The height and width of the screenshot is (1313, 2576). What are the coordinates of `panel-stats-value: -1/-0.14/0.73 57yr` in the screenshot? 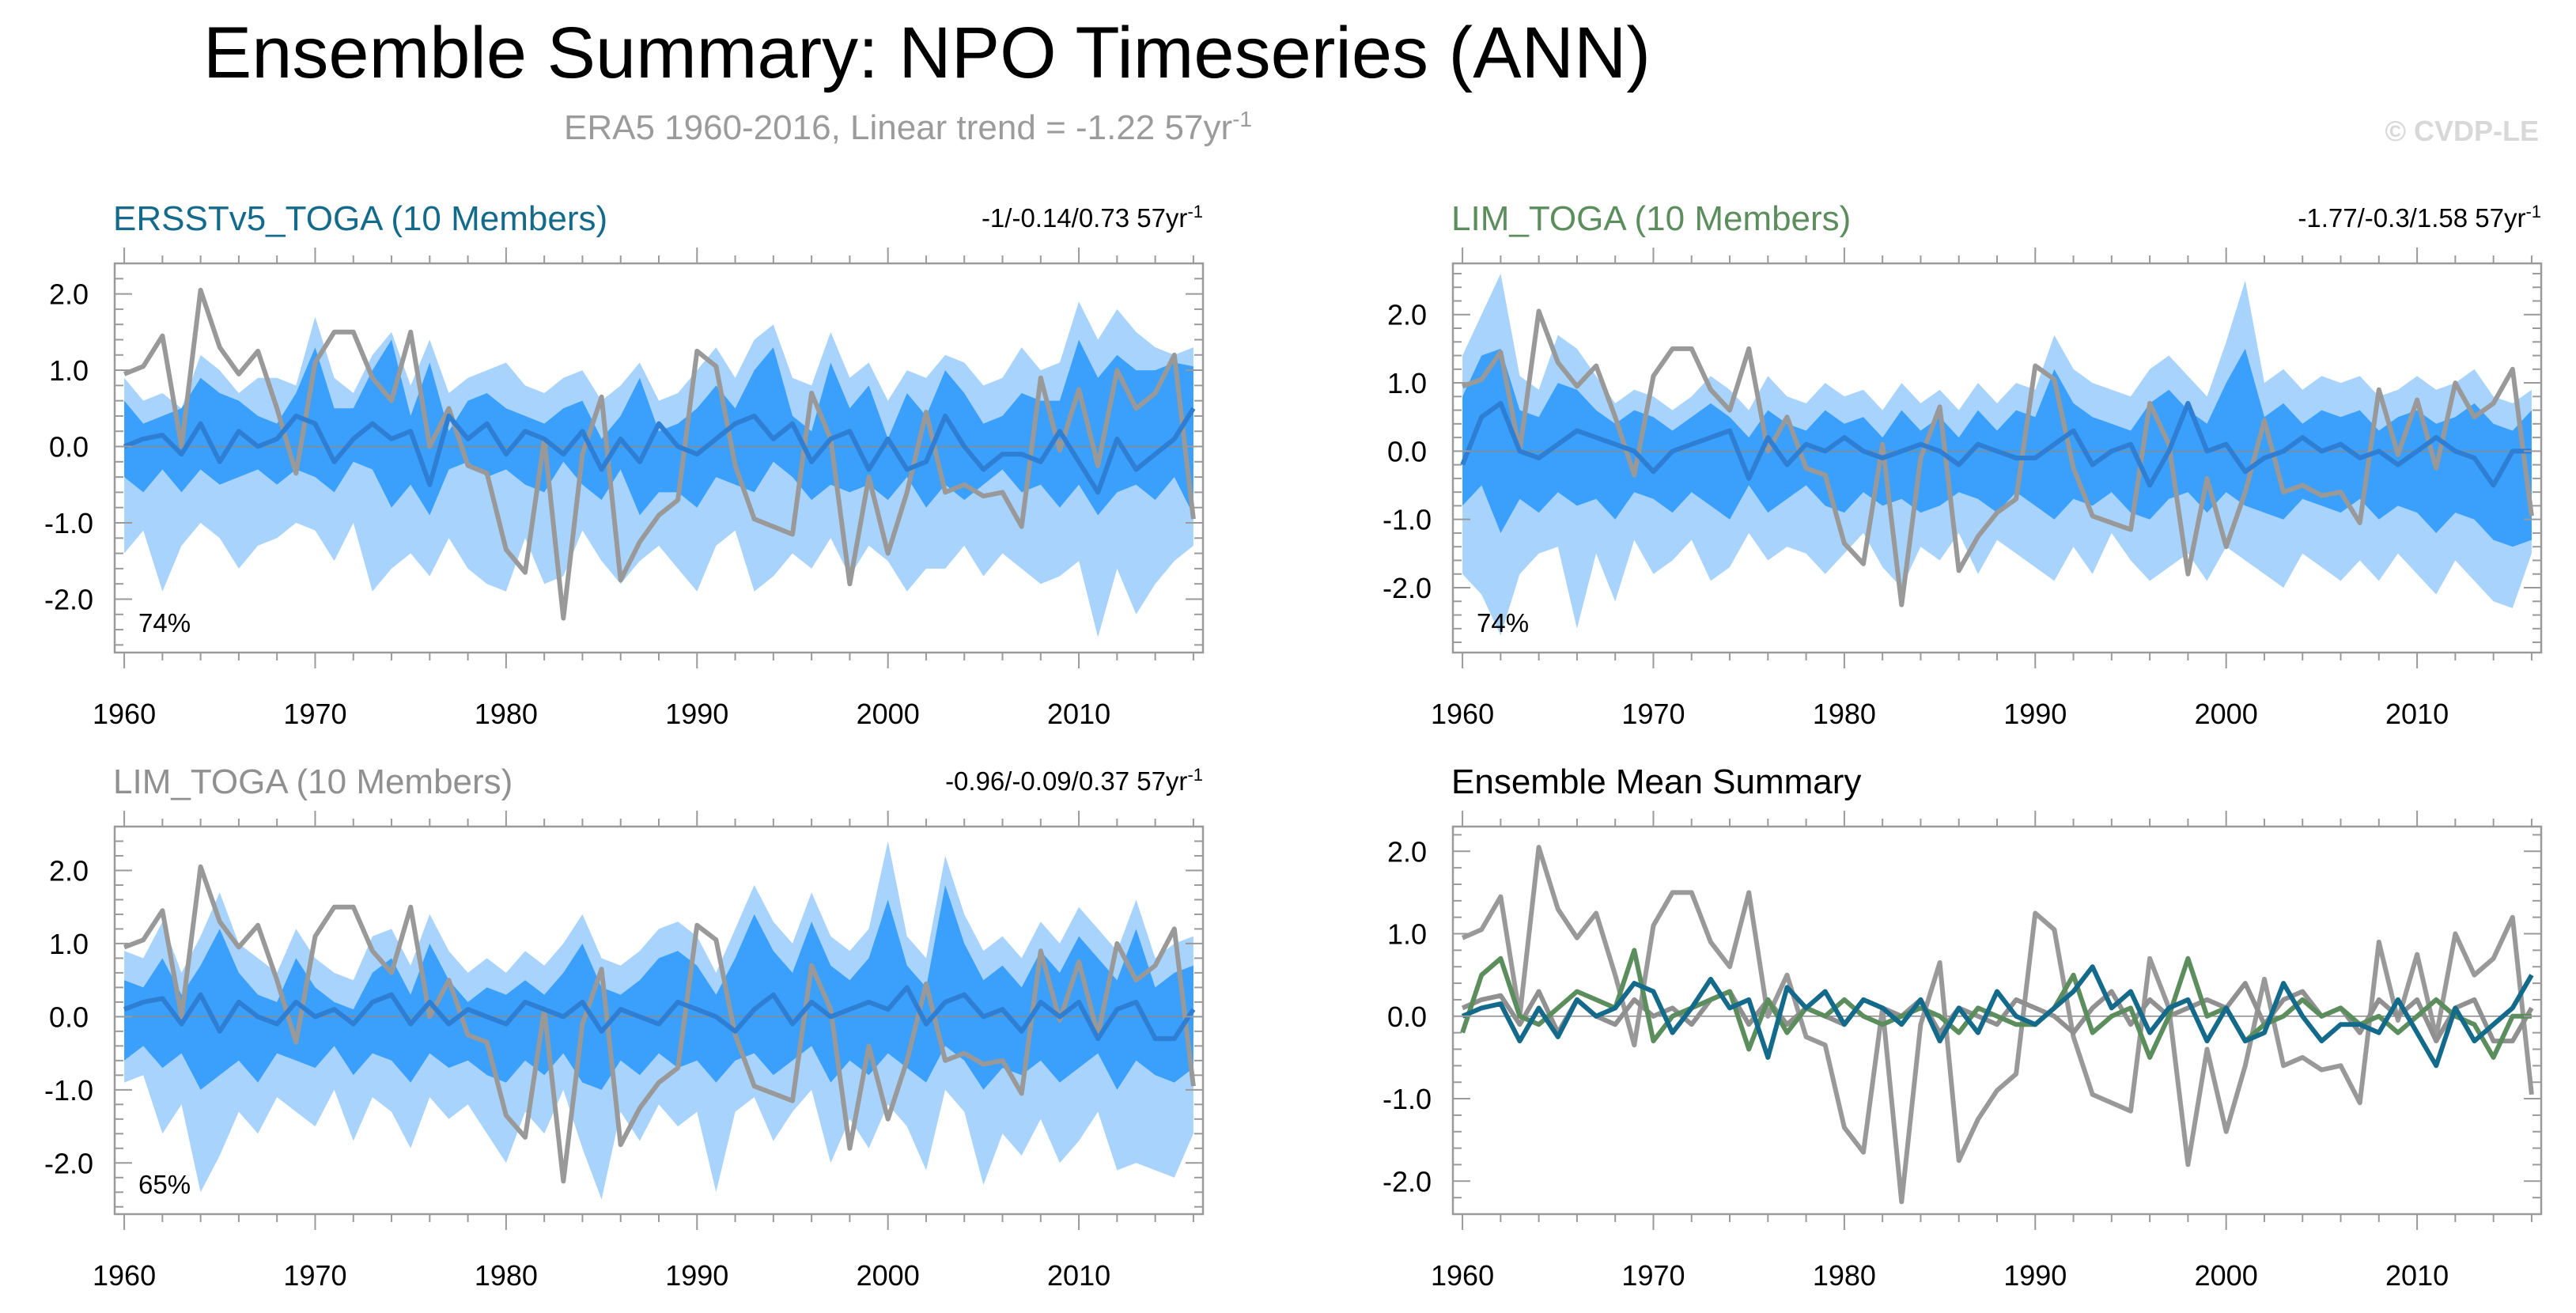 It's located at (1085, 218).